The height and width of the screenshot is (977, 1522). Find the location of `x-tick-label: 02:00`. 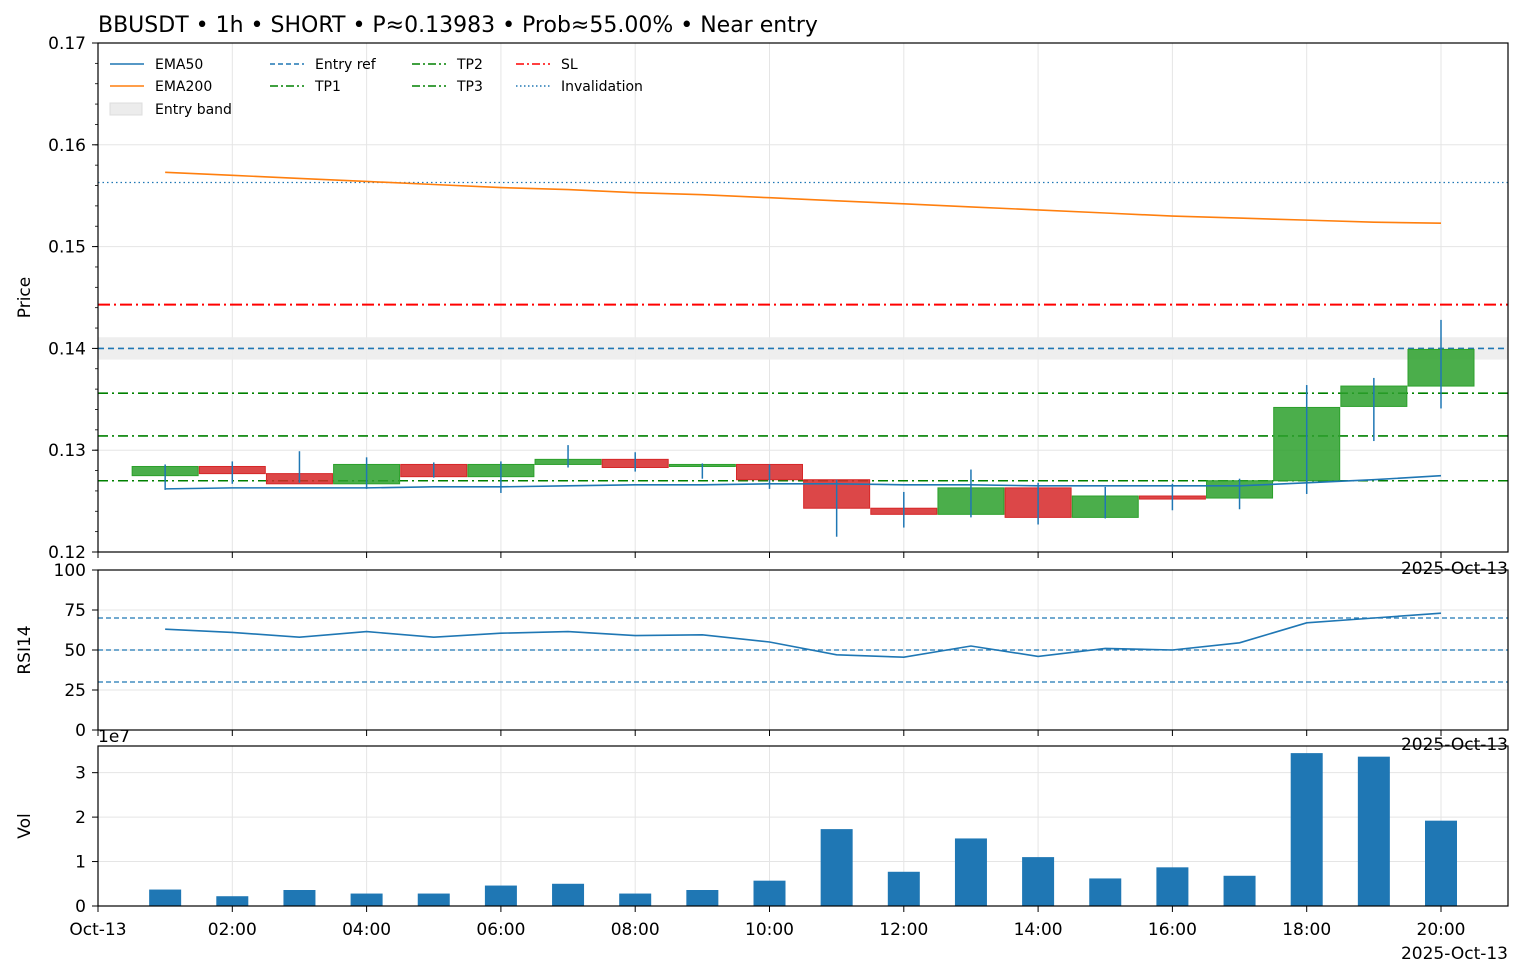

x-tick-label: 02:00 is located at coordinates (232, 930).